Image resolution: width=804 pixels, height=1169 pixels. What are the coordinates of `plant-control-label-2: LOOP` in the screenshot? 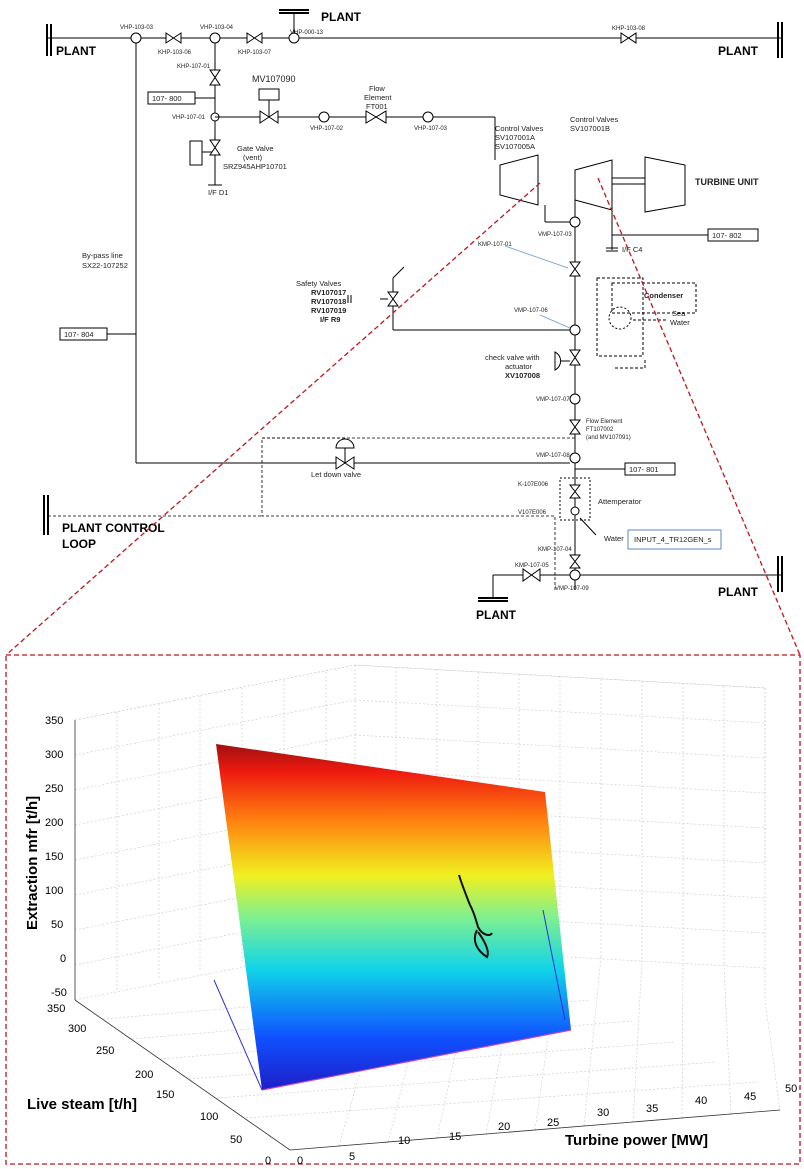 It's located at (79, 544).